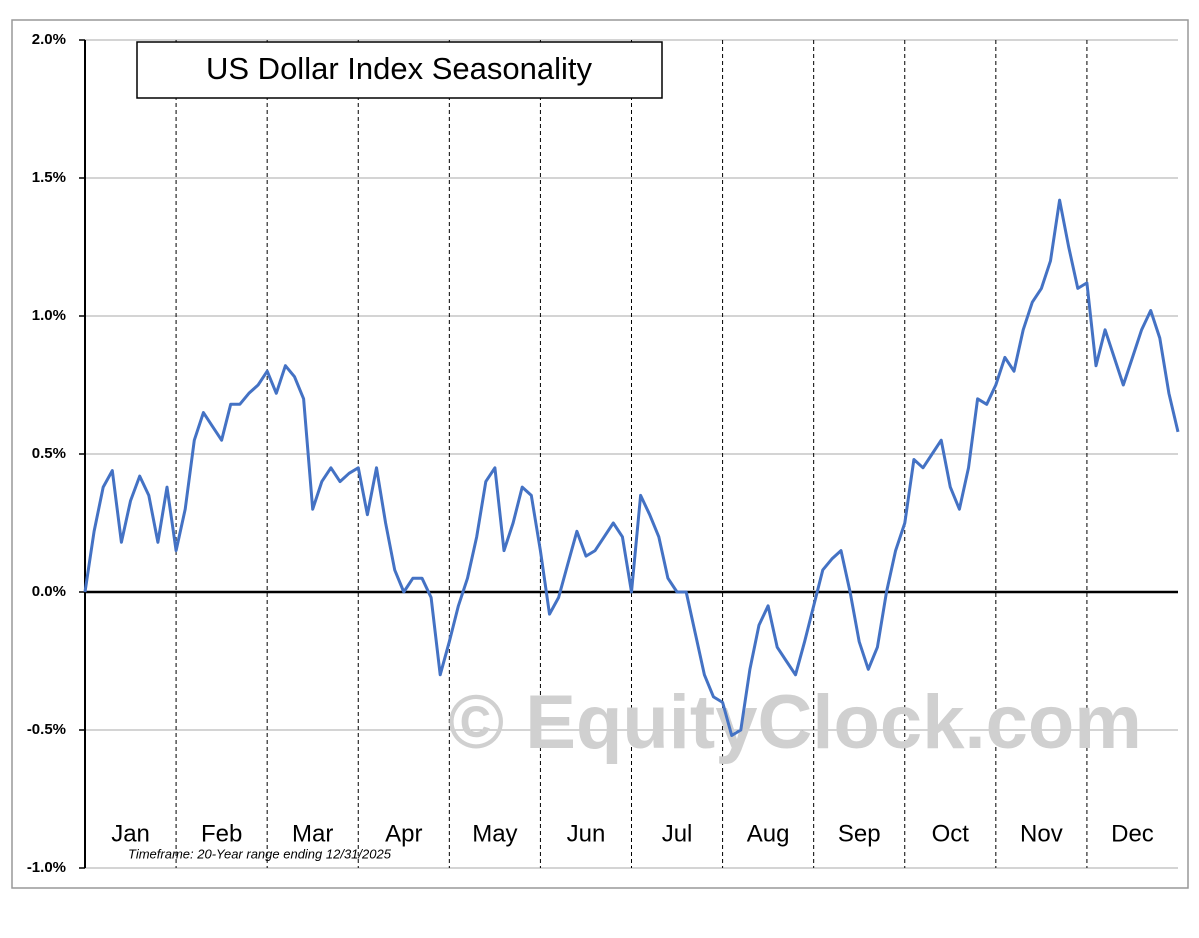  I want to click on y-tick-label: -1.0%, so click(46, 867).